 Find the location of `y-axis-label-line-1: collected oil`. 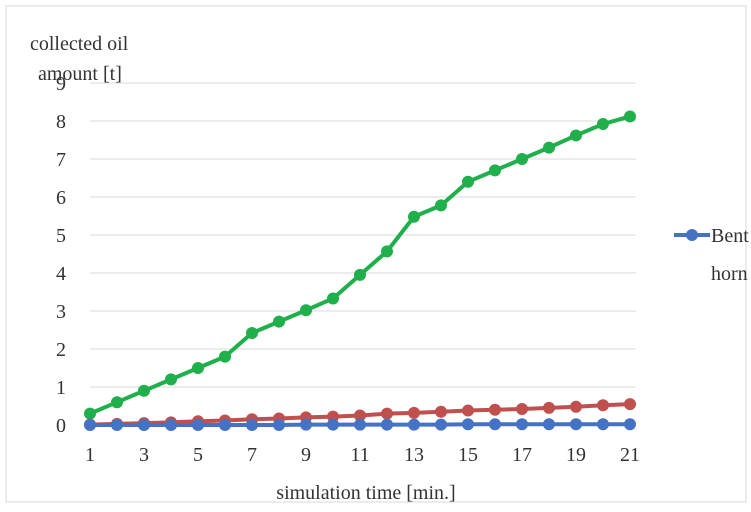

y-axis-label-line-1: collected oil is located at coordinates (79, 44).